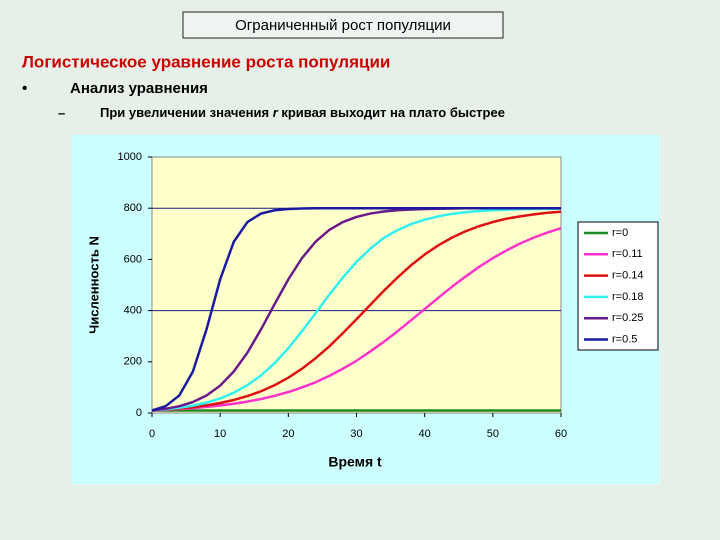  What do you see at coordinates (93, 285) in the screenshot?
I see `y-axis-label: Численность N` at bounding box center [93, 285].